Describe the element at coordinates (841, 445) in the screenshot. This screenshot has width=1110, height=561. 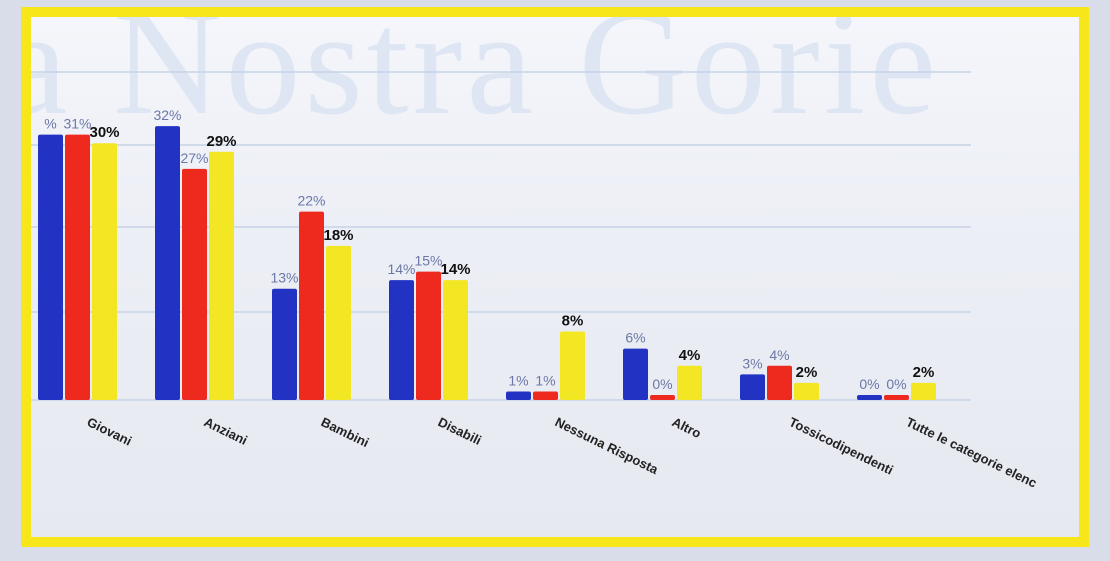
I see `category-label: Tossicodipendenti` at that location.